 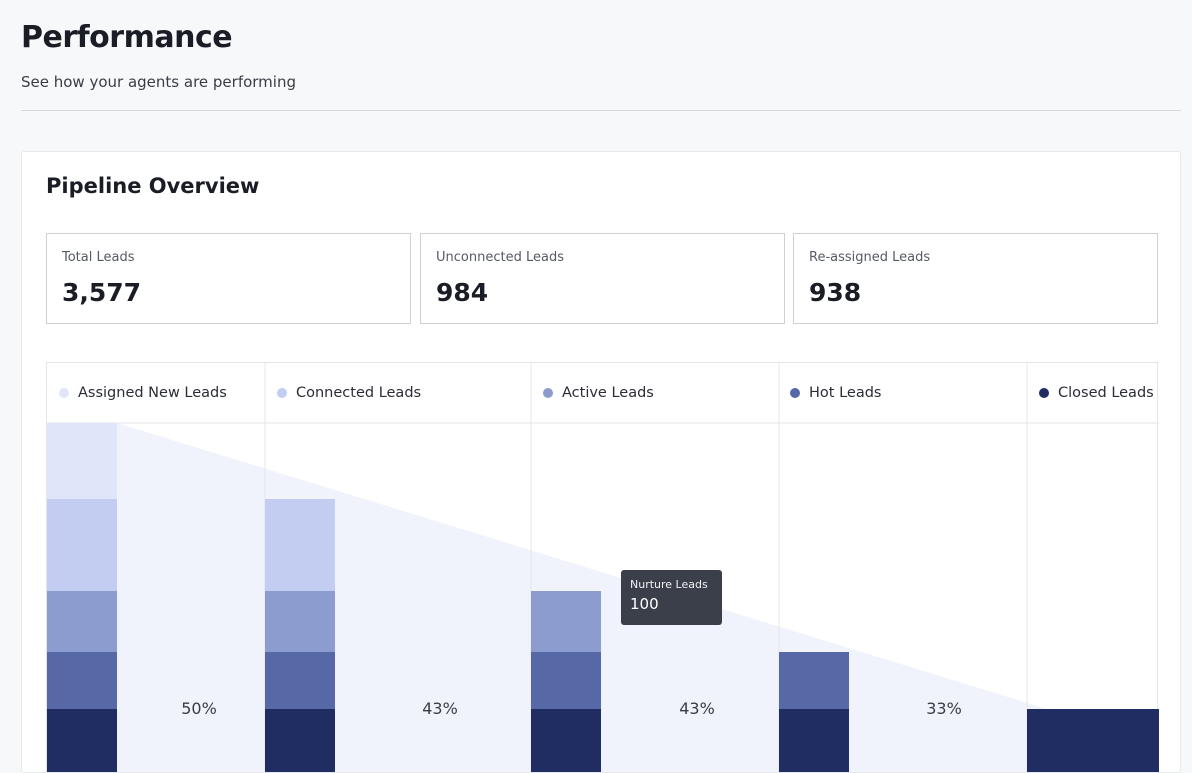 I want to click on legend-hot-leads: Hot Leads, so click(x=835, y=393).